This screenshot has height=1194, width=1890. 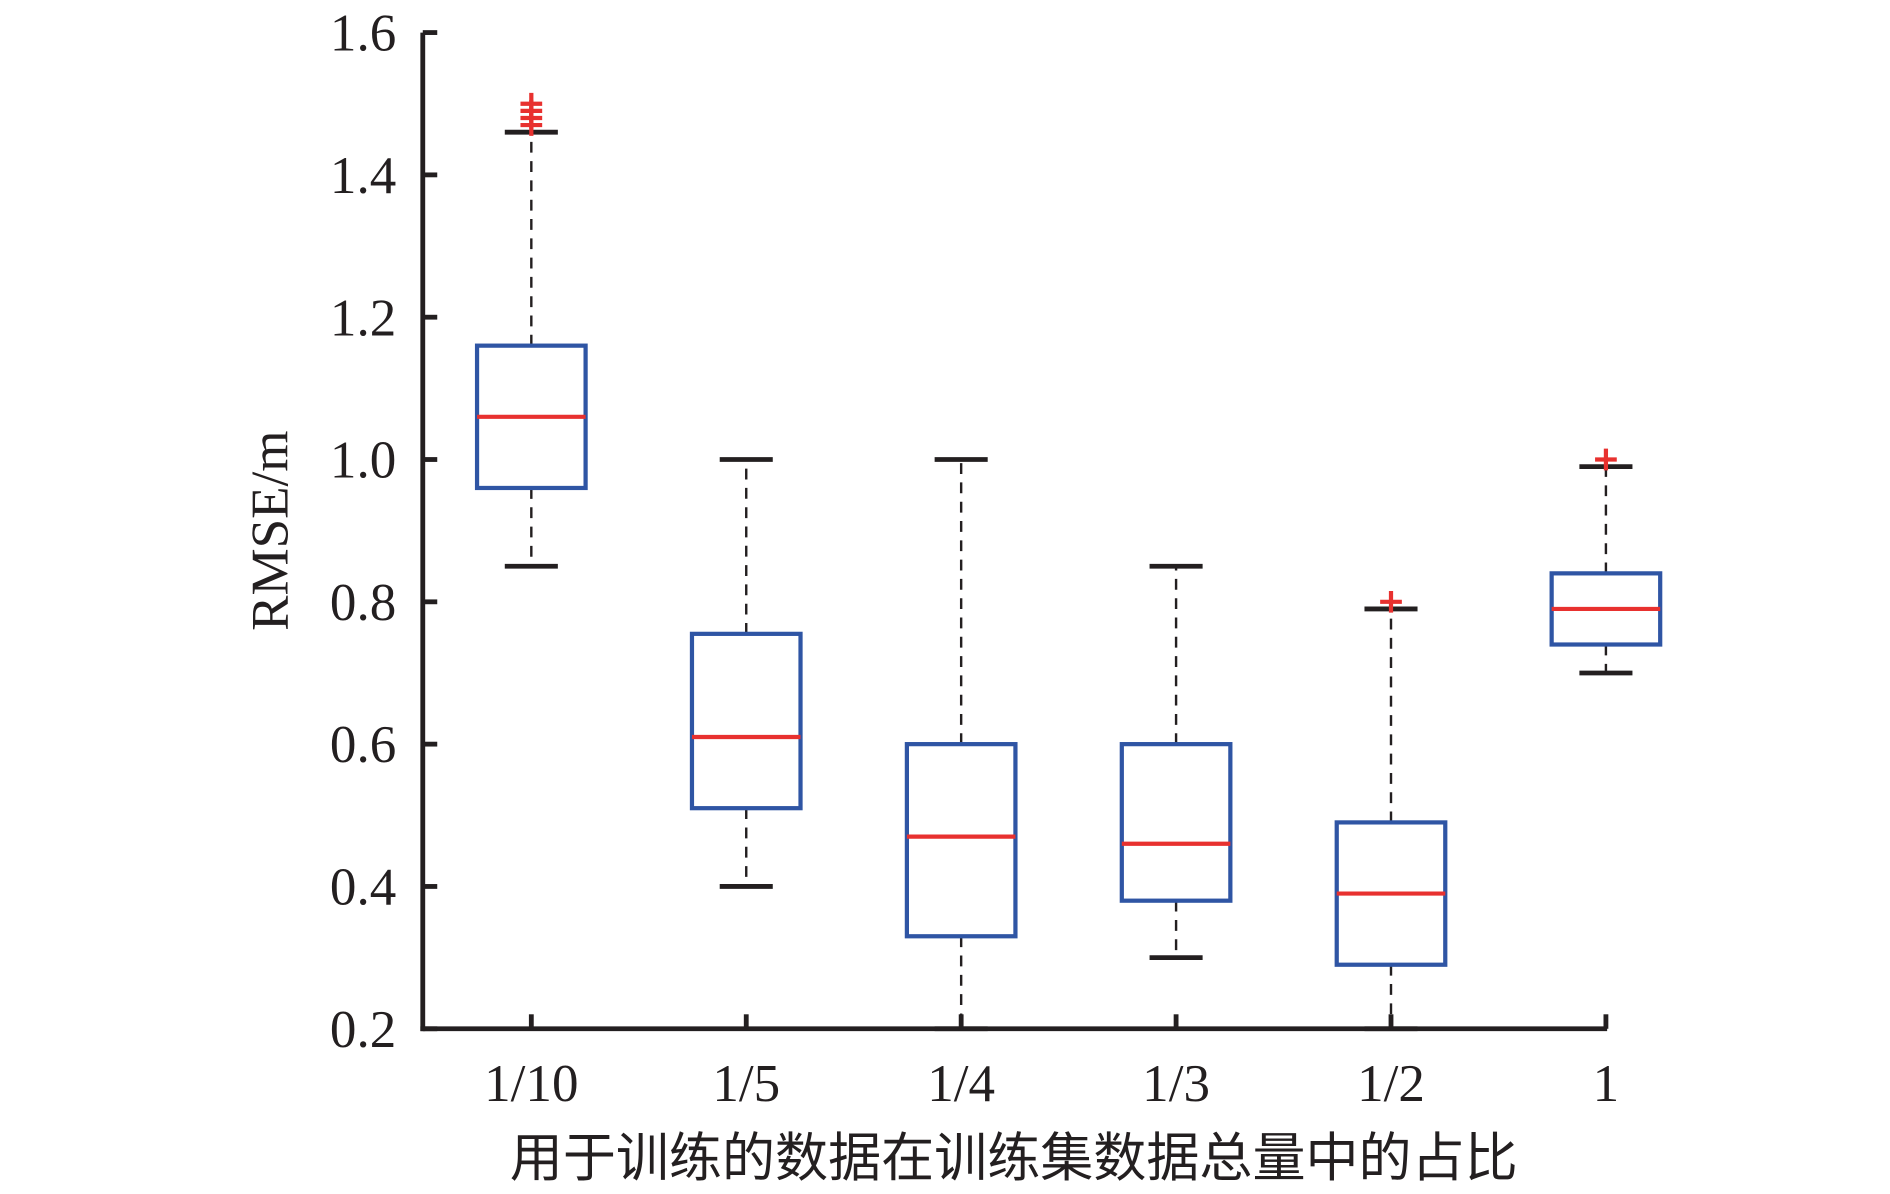 I want to click on x-axis-label: 用于训练的数据在训练集数据总量中的占比, so click(x=1014, y=1159).